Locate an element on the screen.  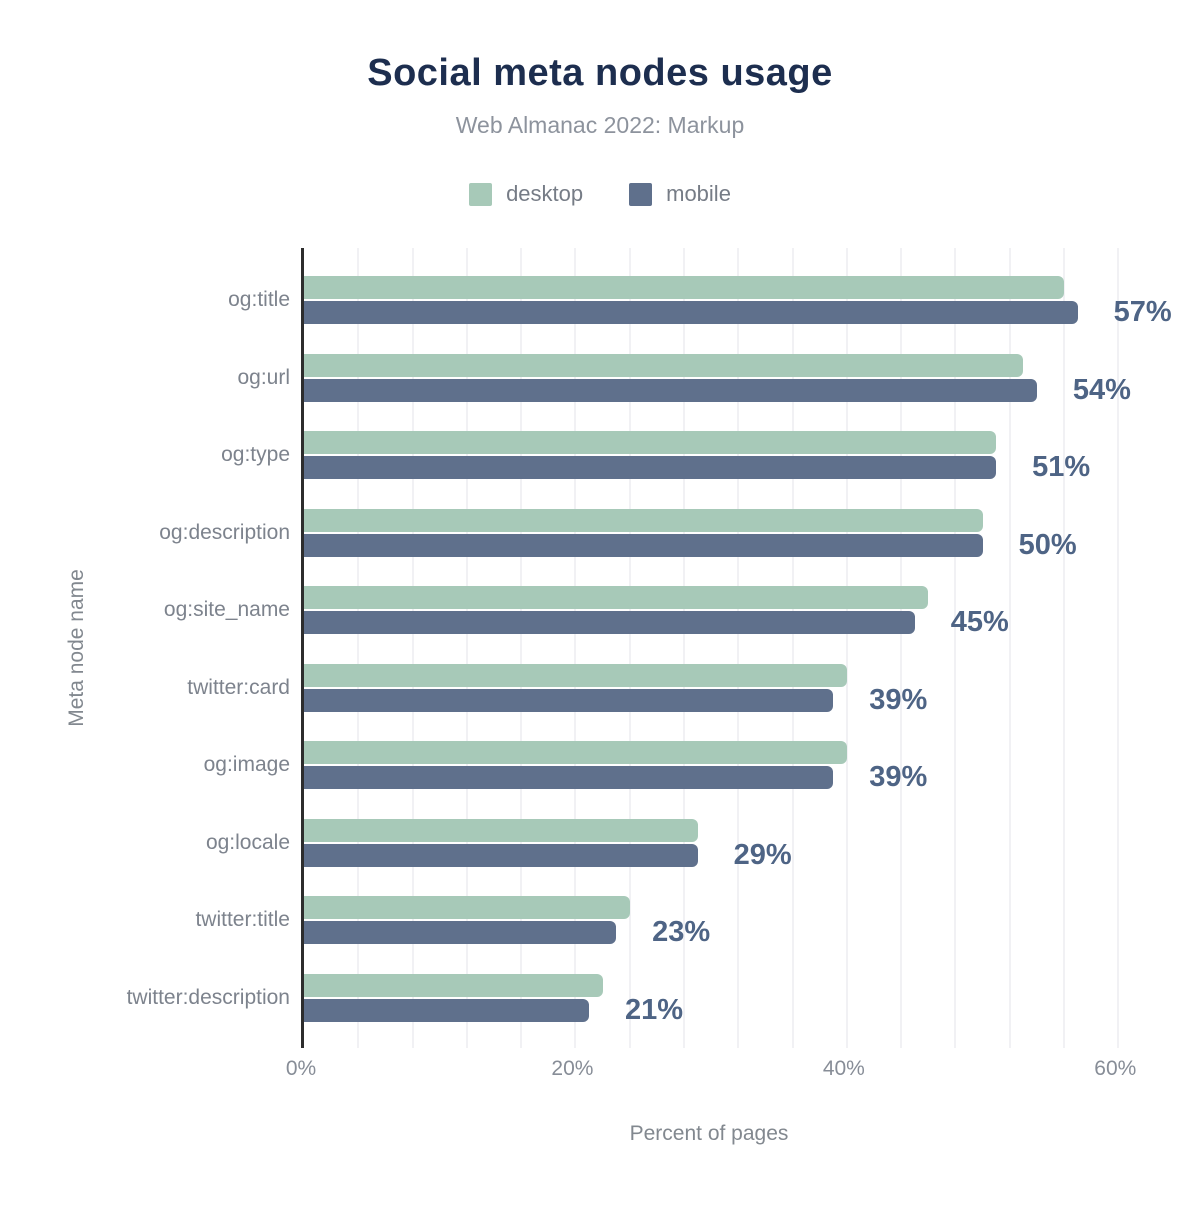
category-label: twitter:title is located at coordinates (242, 919).